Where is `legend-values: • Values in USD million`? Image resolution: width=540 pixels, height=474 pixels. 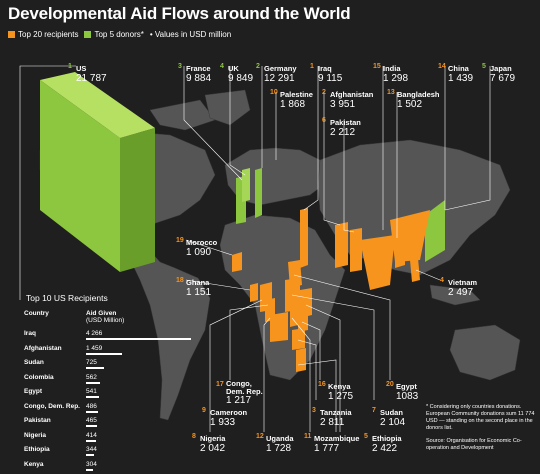
legend-values: • Values in USD million is located at coordinates (190, 34).